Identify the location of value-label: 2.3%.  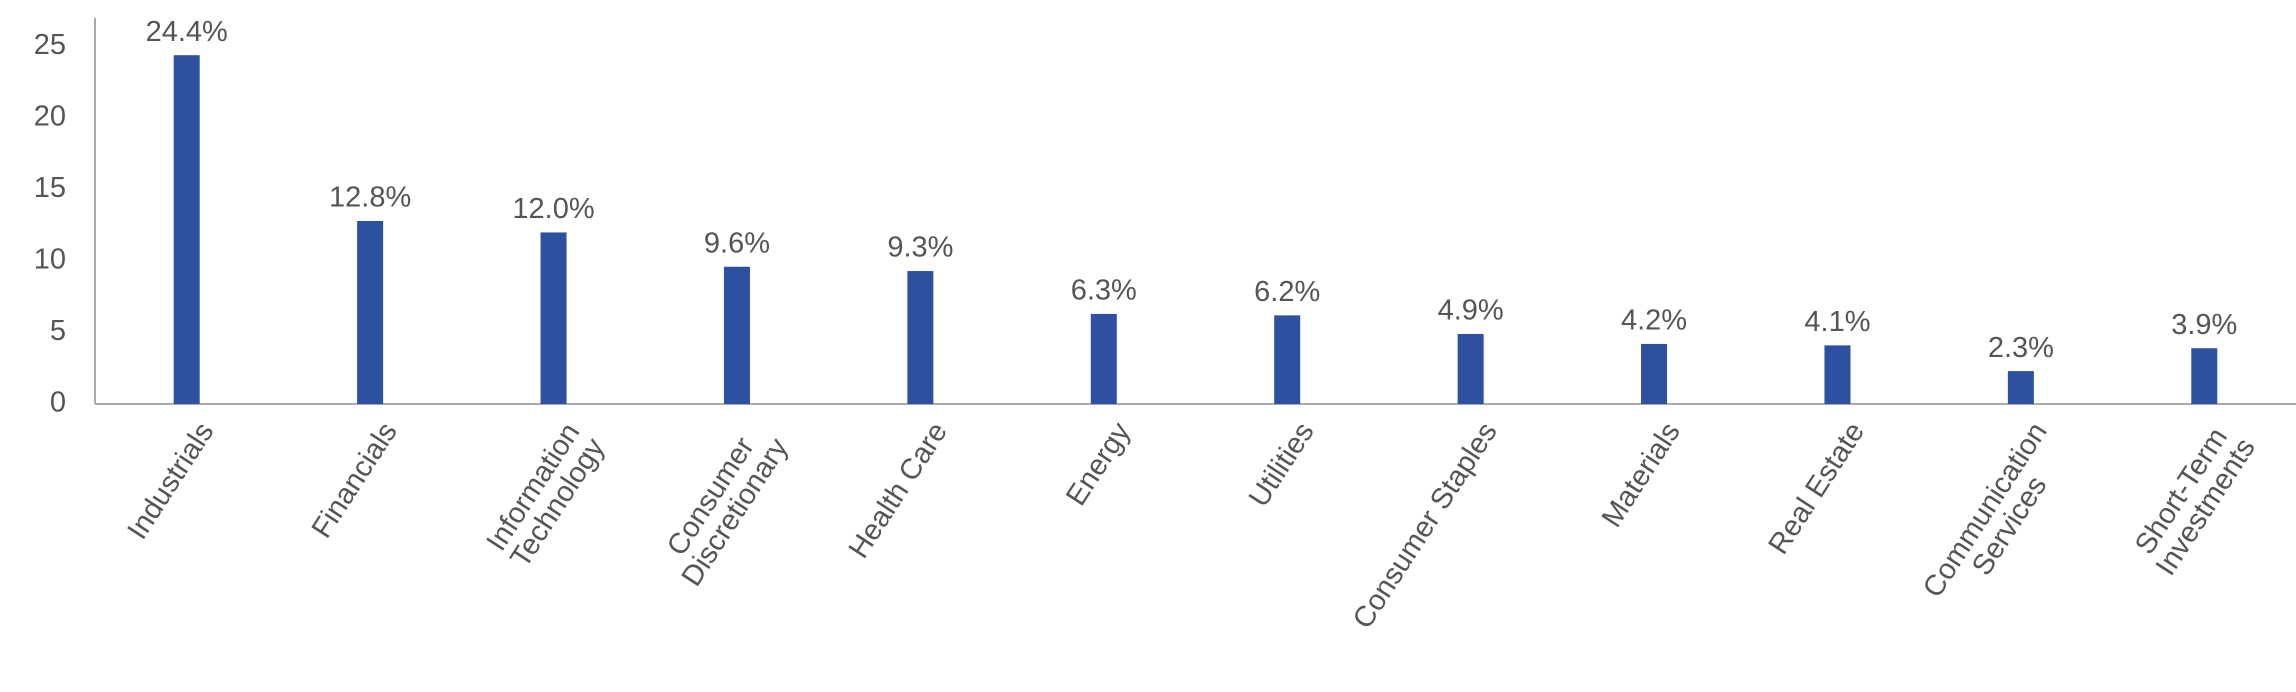
(2021, 348).